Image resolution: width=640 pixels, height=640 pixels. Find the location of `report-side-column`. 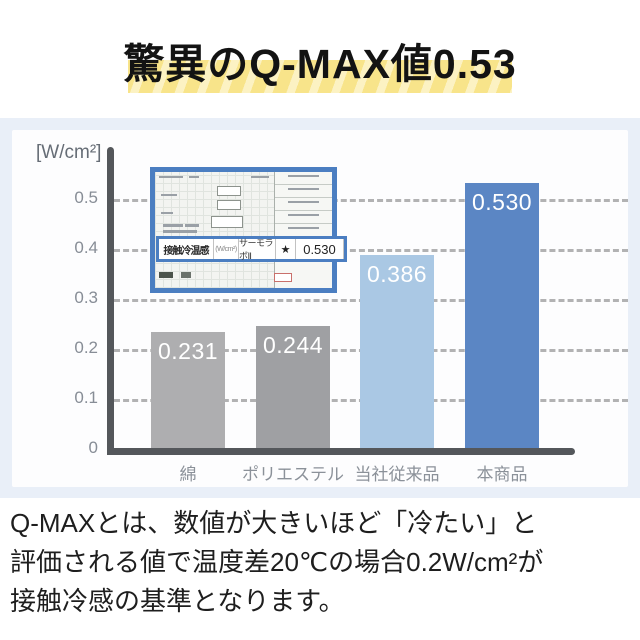

report-side-column is located at coordinates (303, 230).